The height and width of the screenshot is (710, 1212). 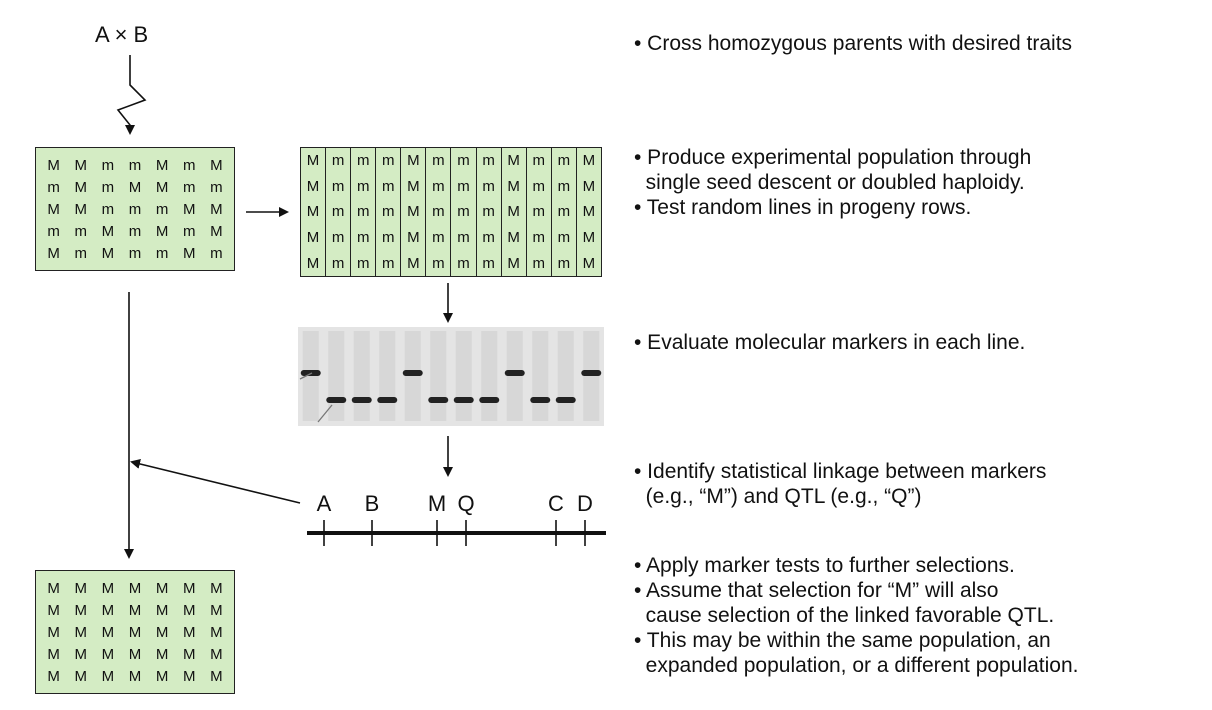 What do you see at coordinates (829, 182) in the screenshot?
I see `note-line: single seed descent or doubled haploidy.` at bounding box center [829, 182].